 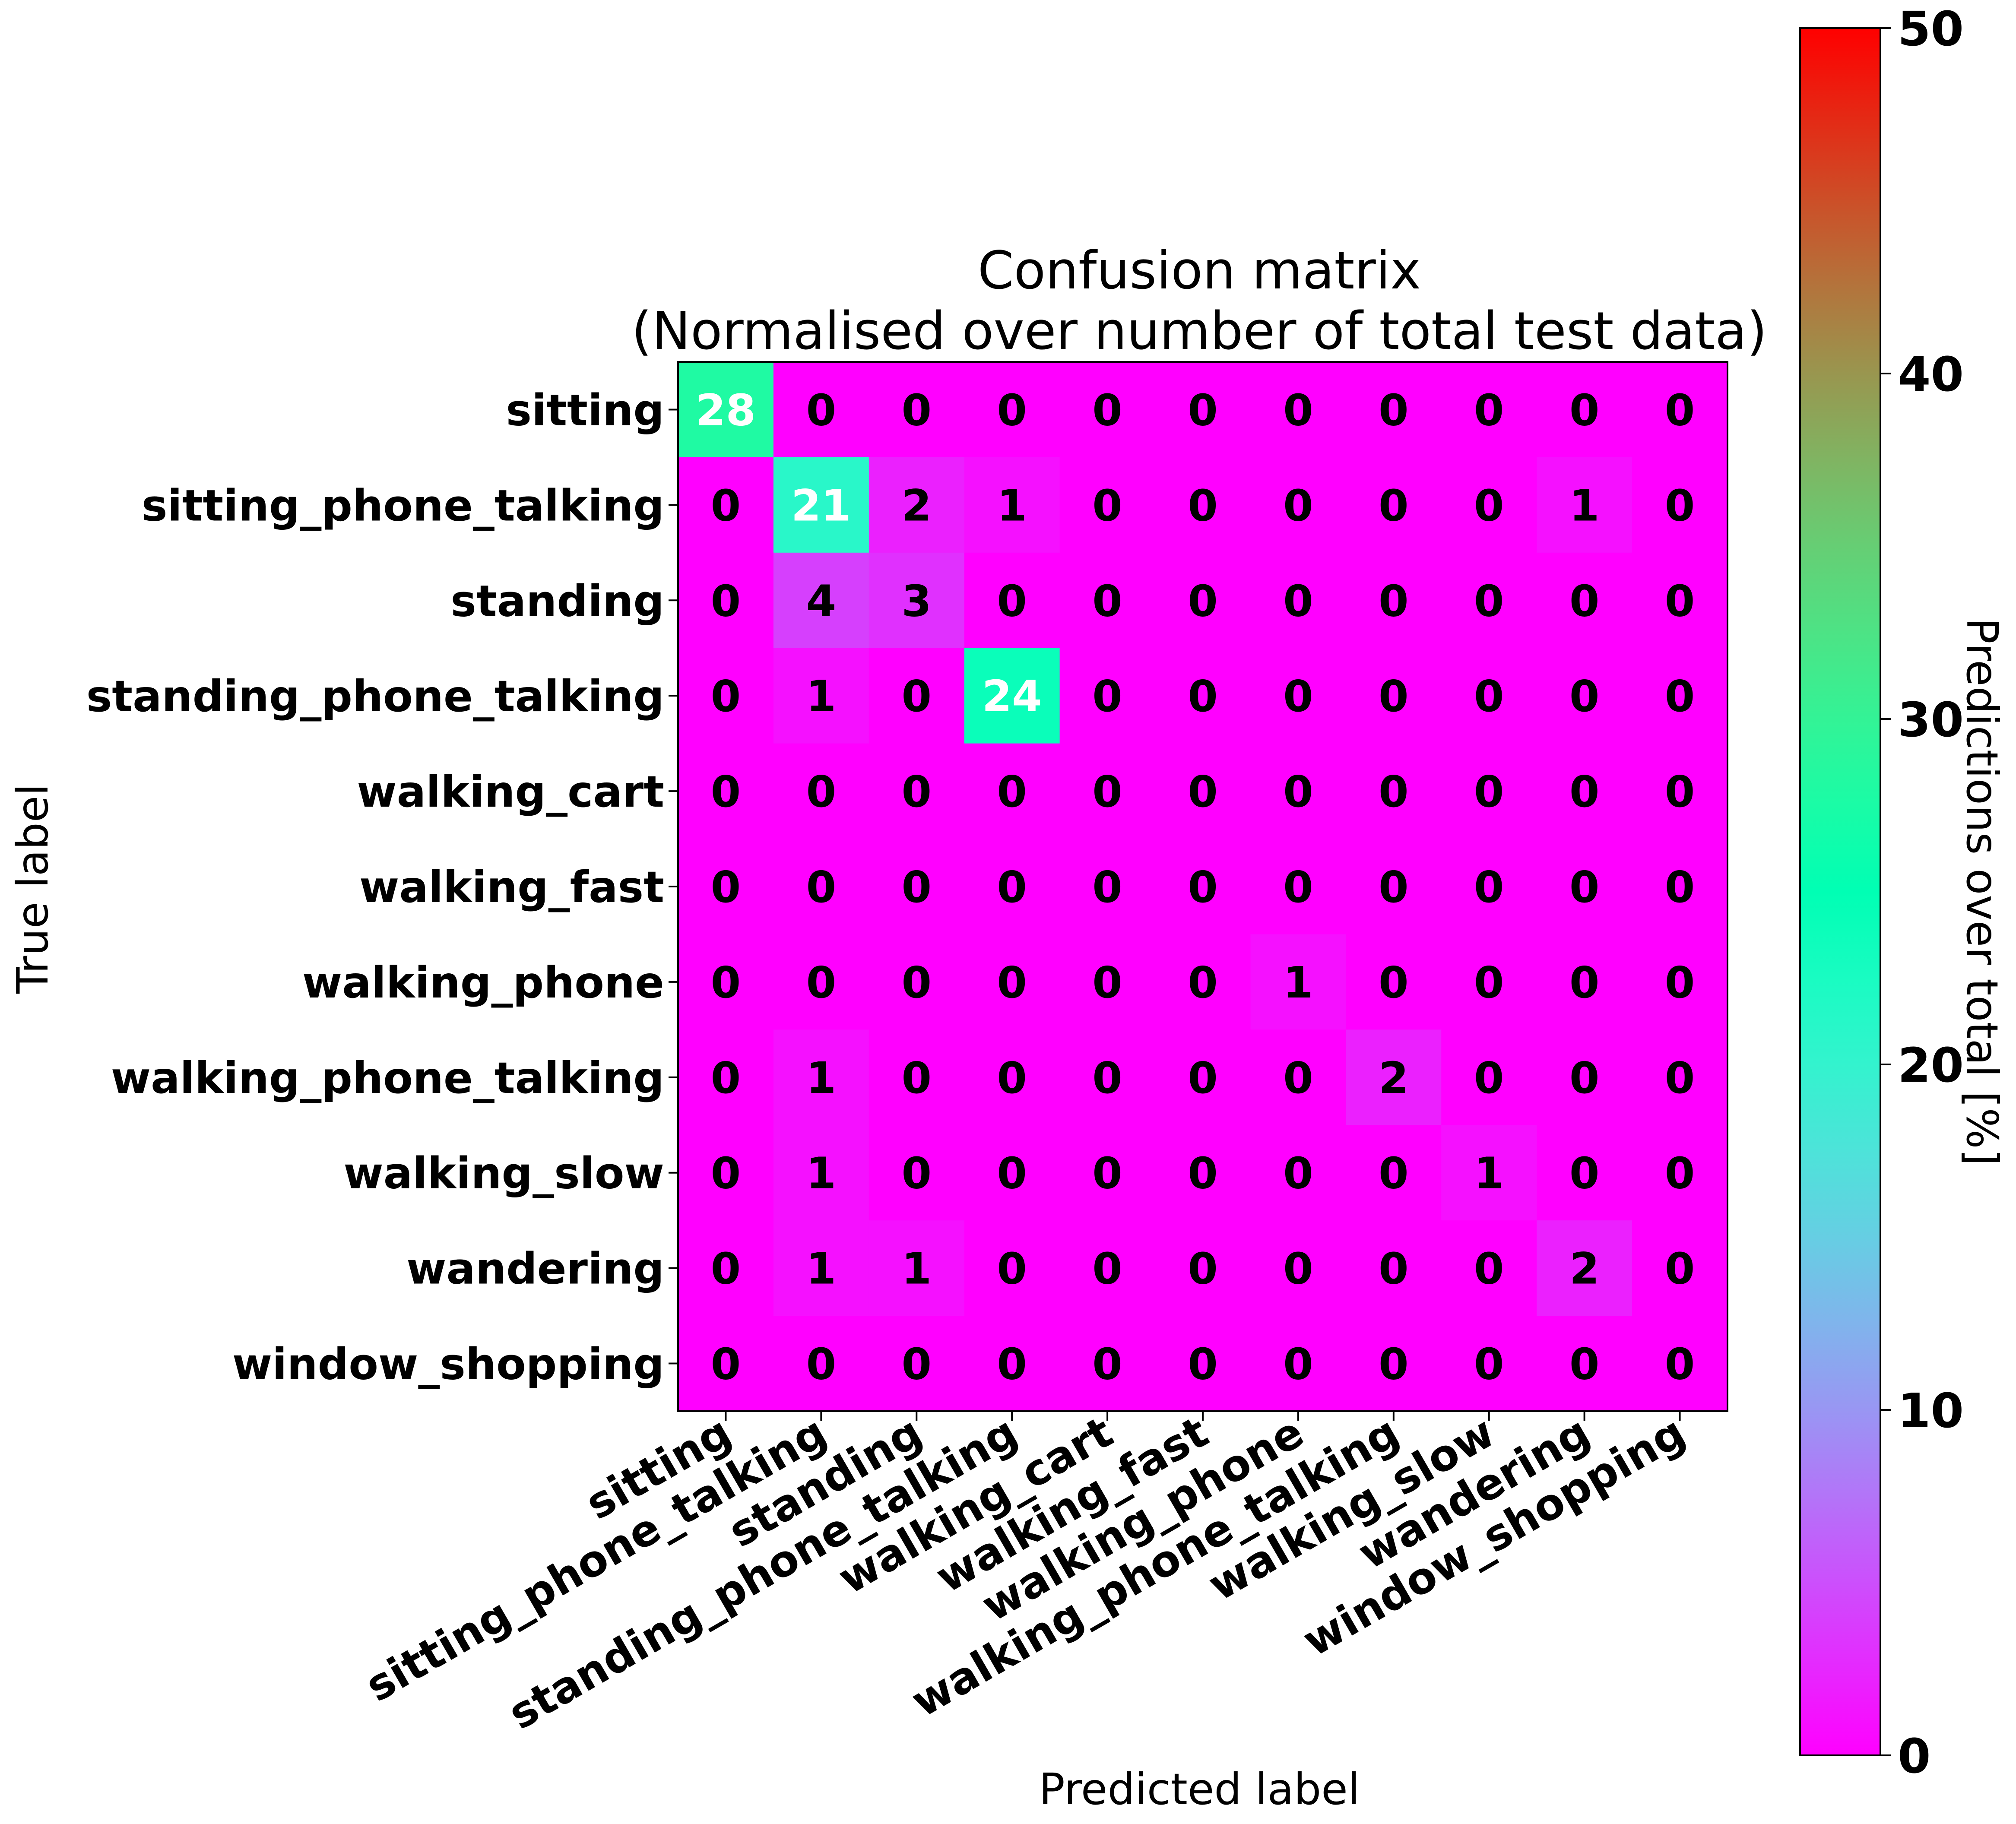 What do you see at coordinates (1931, 1065) in the screenshot?
I see `colorbar-tick-label: 20` at bounding box center [1931, 1065].